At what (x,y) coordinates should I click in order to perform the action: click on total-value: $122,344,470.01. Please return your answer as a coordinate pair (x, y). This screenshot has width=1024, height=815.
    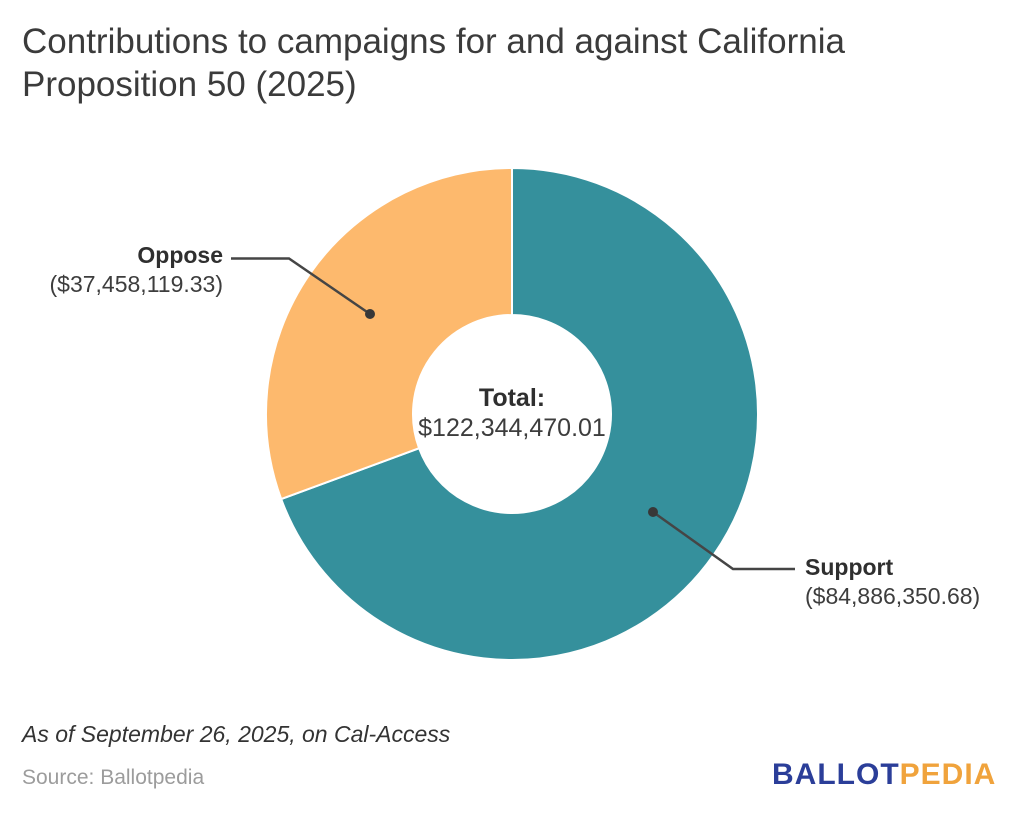
    Looking at the image, I should click on (512, 428).